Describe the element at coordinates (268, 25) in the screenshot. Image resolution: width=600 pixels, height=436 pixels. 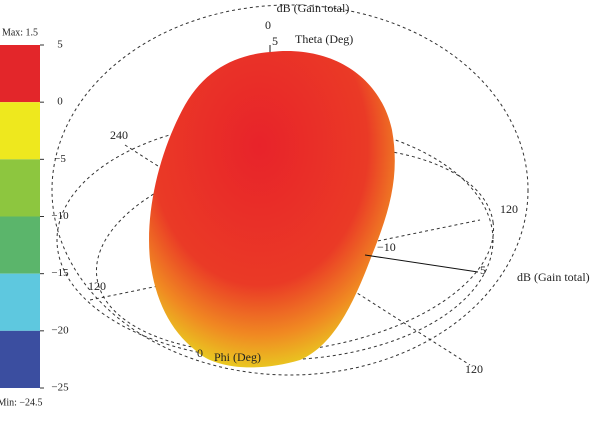
I see `theta-tick: 0` at that location.